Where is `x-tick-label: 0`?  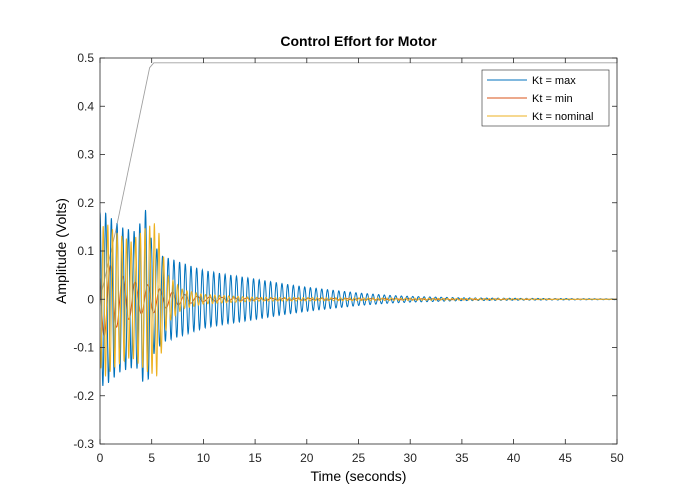
x-tick-label: 0 is located at coordinates (100, 458).